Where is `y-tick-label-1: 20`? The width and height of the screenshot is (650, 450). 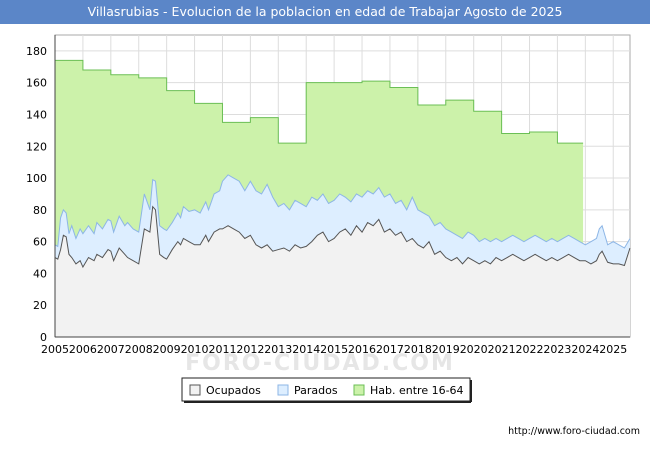
y-tick-label-1: 20 is located at coordinates (40, 305).